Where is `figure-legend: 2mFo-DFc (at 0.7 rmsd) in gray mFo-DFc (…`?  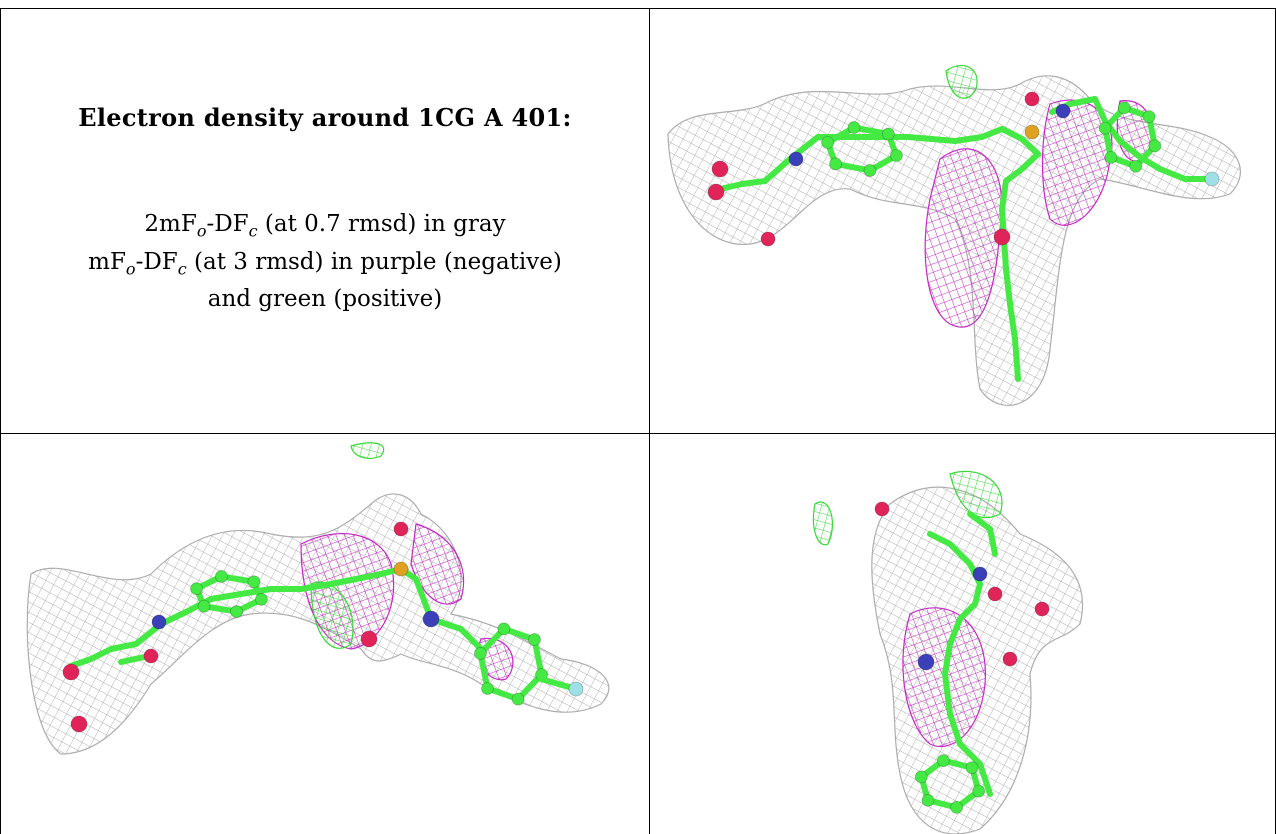 figure-legend: 2mFo-DFc (at 0.7 rmsd) in gray mFo-DFc (… is located at coordinates (324, 262).